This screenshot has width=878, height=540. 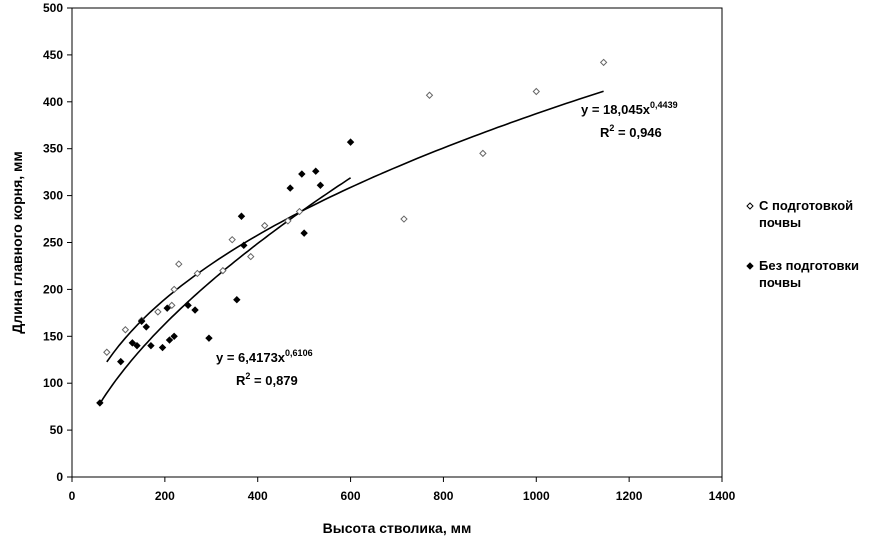 What do you see at coordinates (251, 357) in the screenshot?
I see `equation-base: y = 6,4173x` at bounding box center [251, 357].